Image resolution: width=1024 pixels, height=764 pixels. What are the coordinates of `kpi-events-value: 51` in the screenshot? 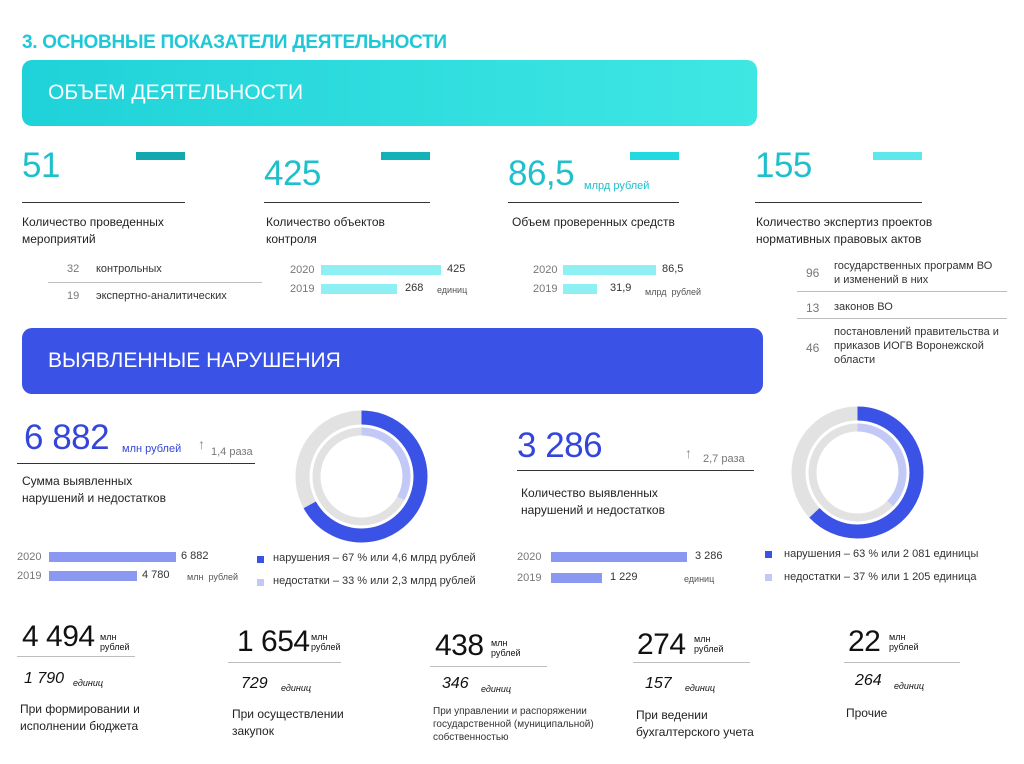 It's located at (41, 165).